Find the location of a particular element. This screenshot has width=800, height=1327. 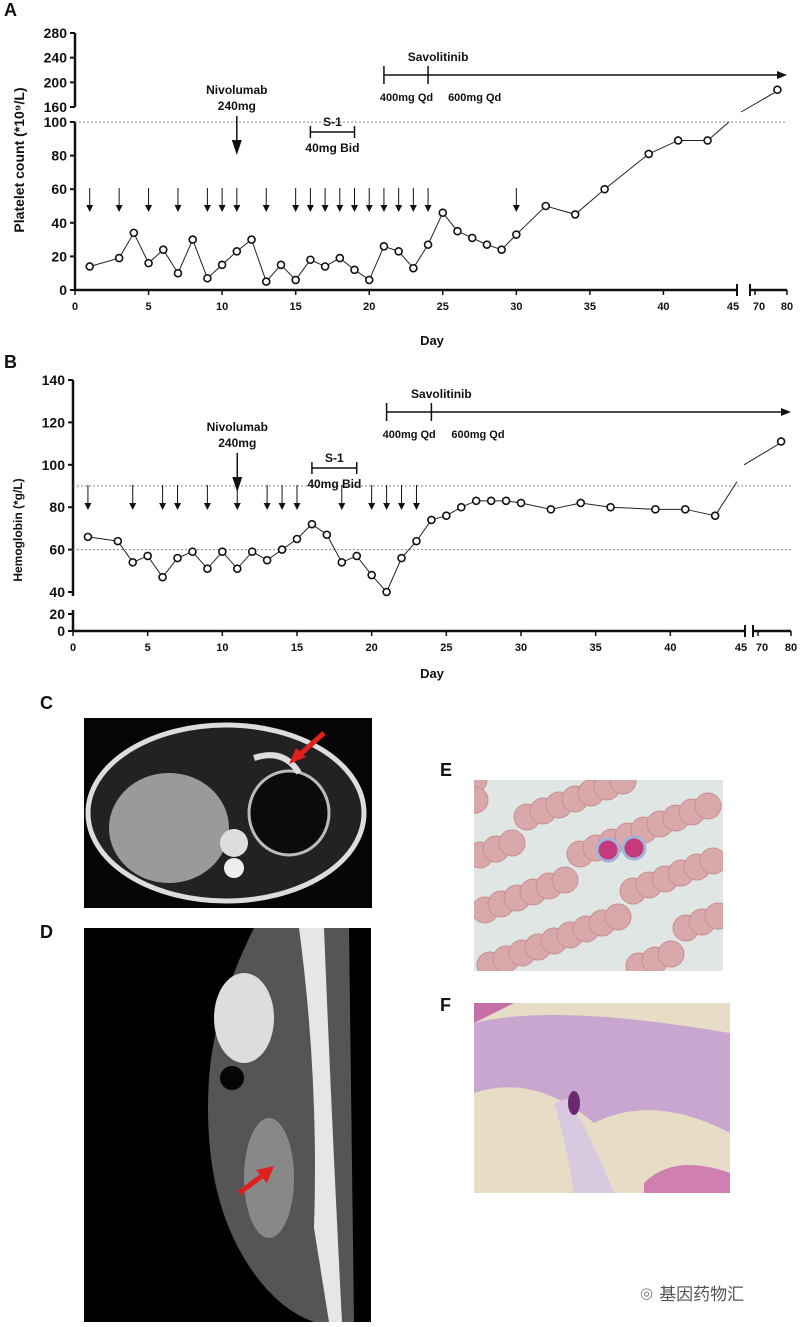

x-tick-label: 0 is located at coordinates (75, 307).